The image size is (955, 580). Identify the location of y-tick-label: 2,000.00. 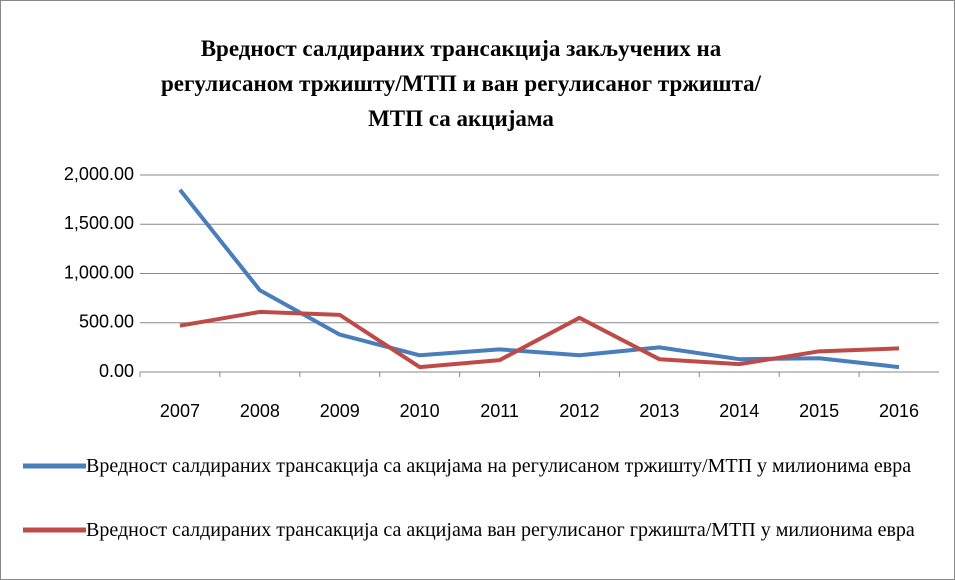
(99, 174).